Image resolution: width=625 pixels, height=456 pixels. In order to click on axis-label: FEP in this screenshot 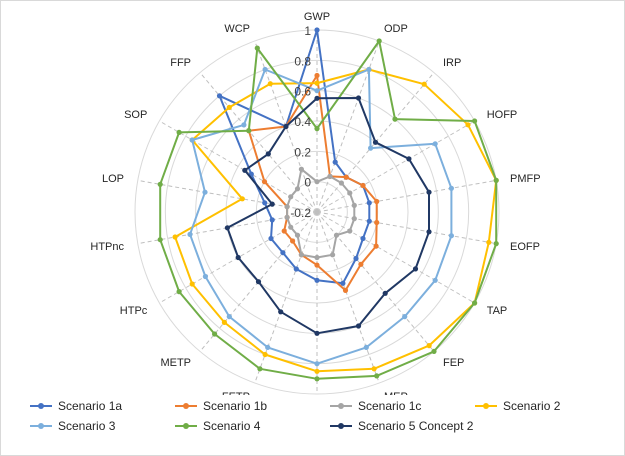, I will do `click(453, 363)`.